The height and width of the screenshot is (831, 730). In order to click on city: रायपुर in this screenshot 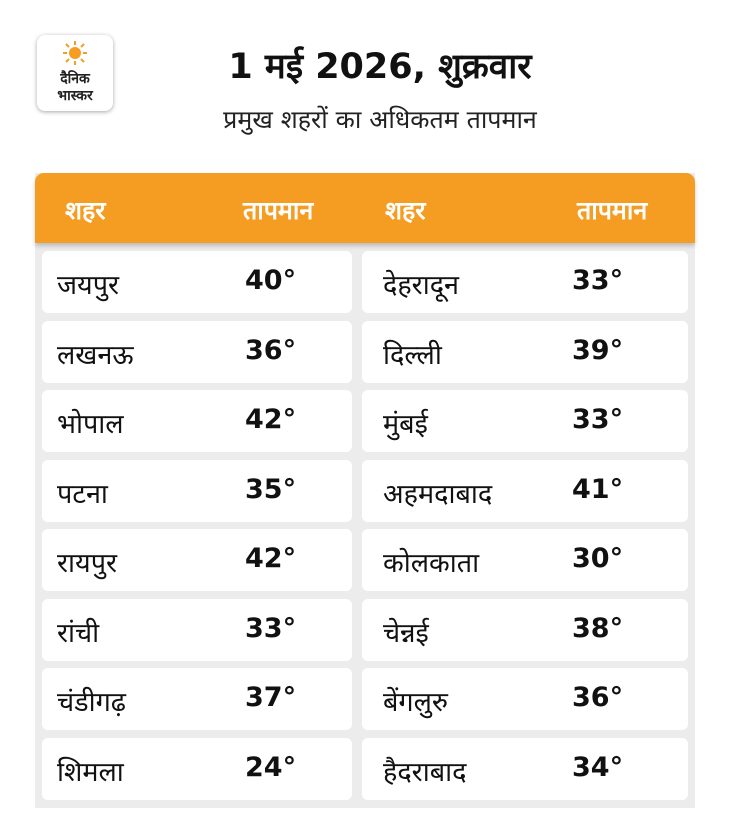, I will do `click(87, 563)`.